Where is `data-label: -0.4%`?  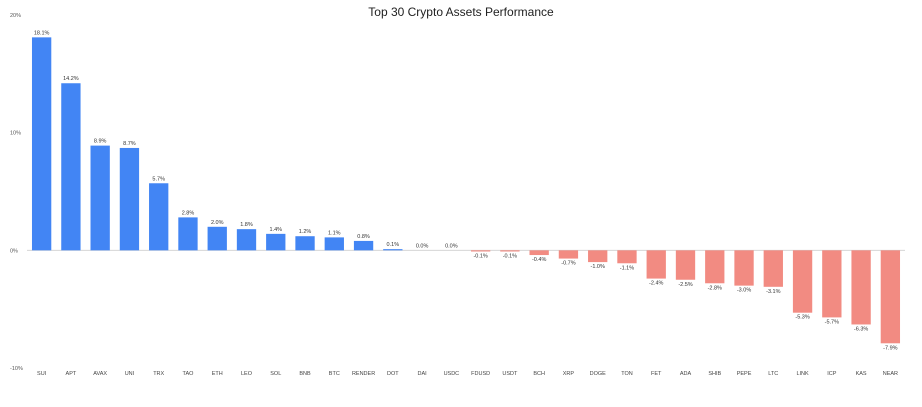 data-label: -0.4% is located at coordinates (539, 260).